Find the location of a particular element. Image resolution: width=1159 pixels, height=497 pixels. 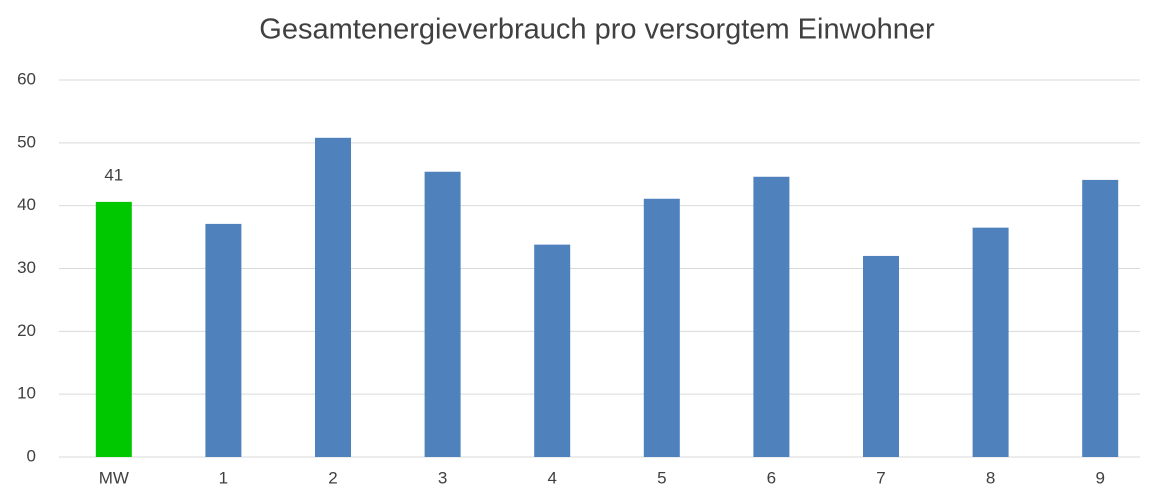

x-tick-label: 6 is located at coordinates (771, 477).